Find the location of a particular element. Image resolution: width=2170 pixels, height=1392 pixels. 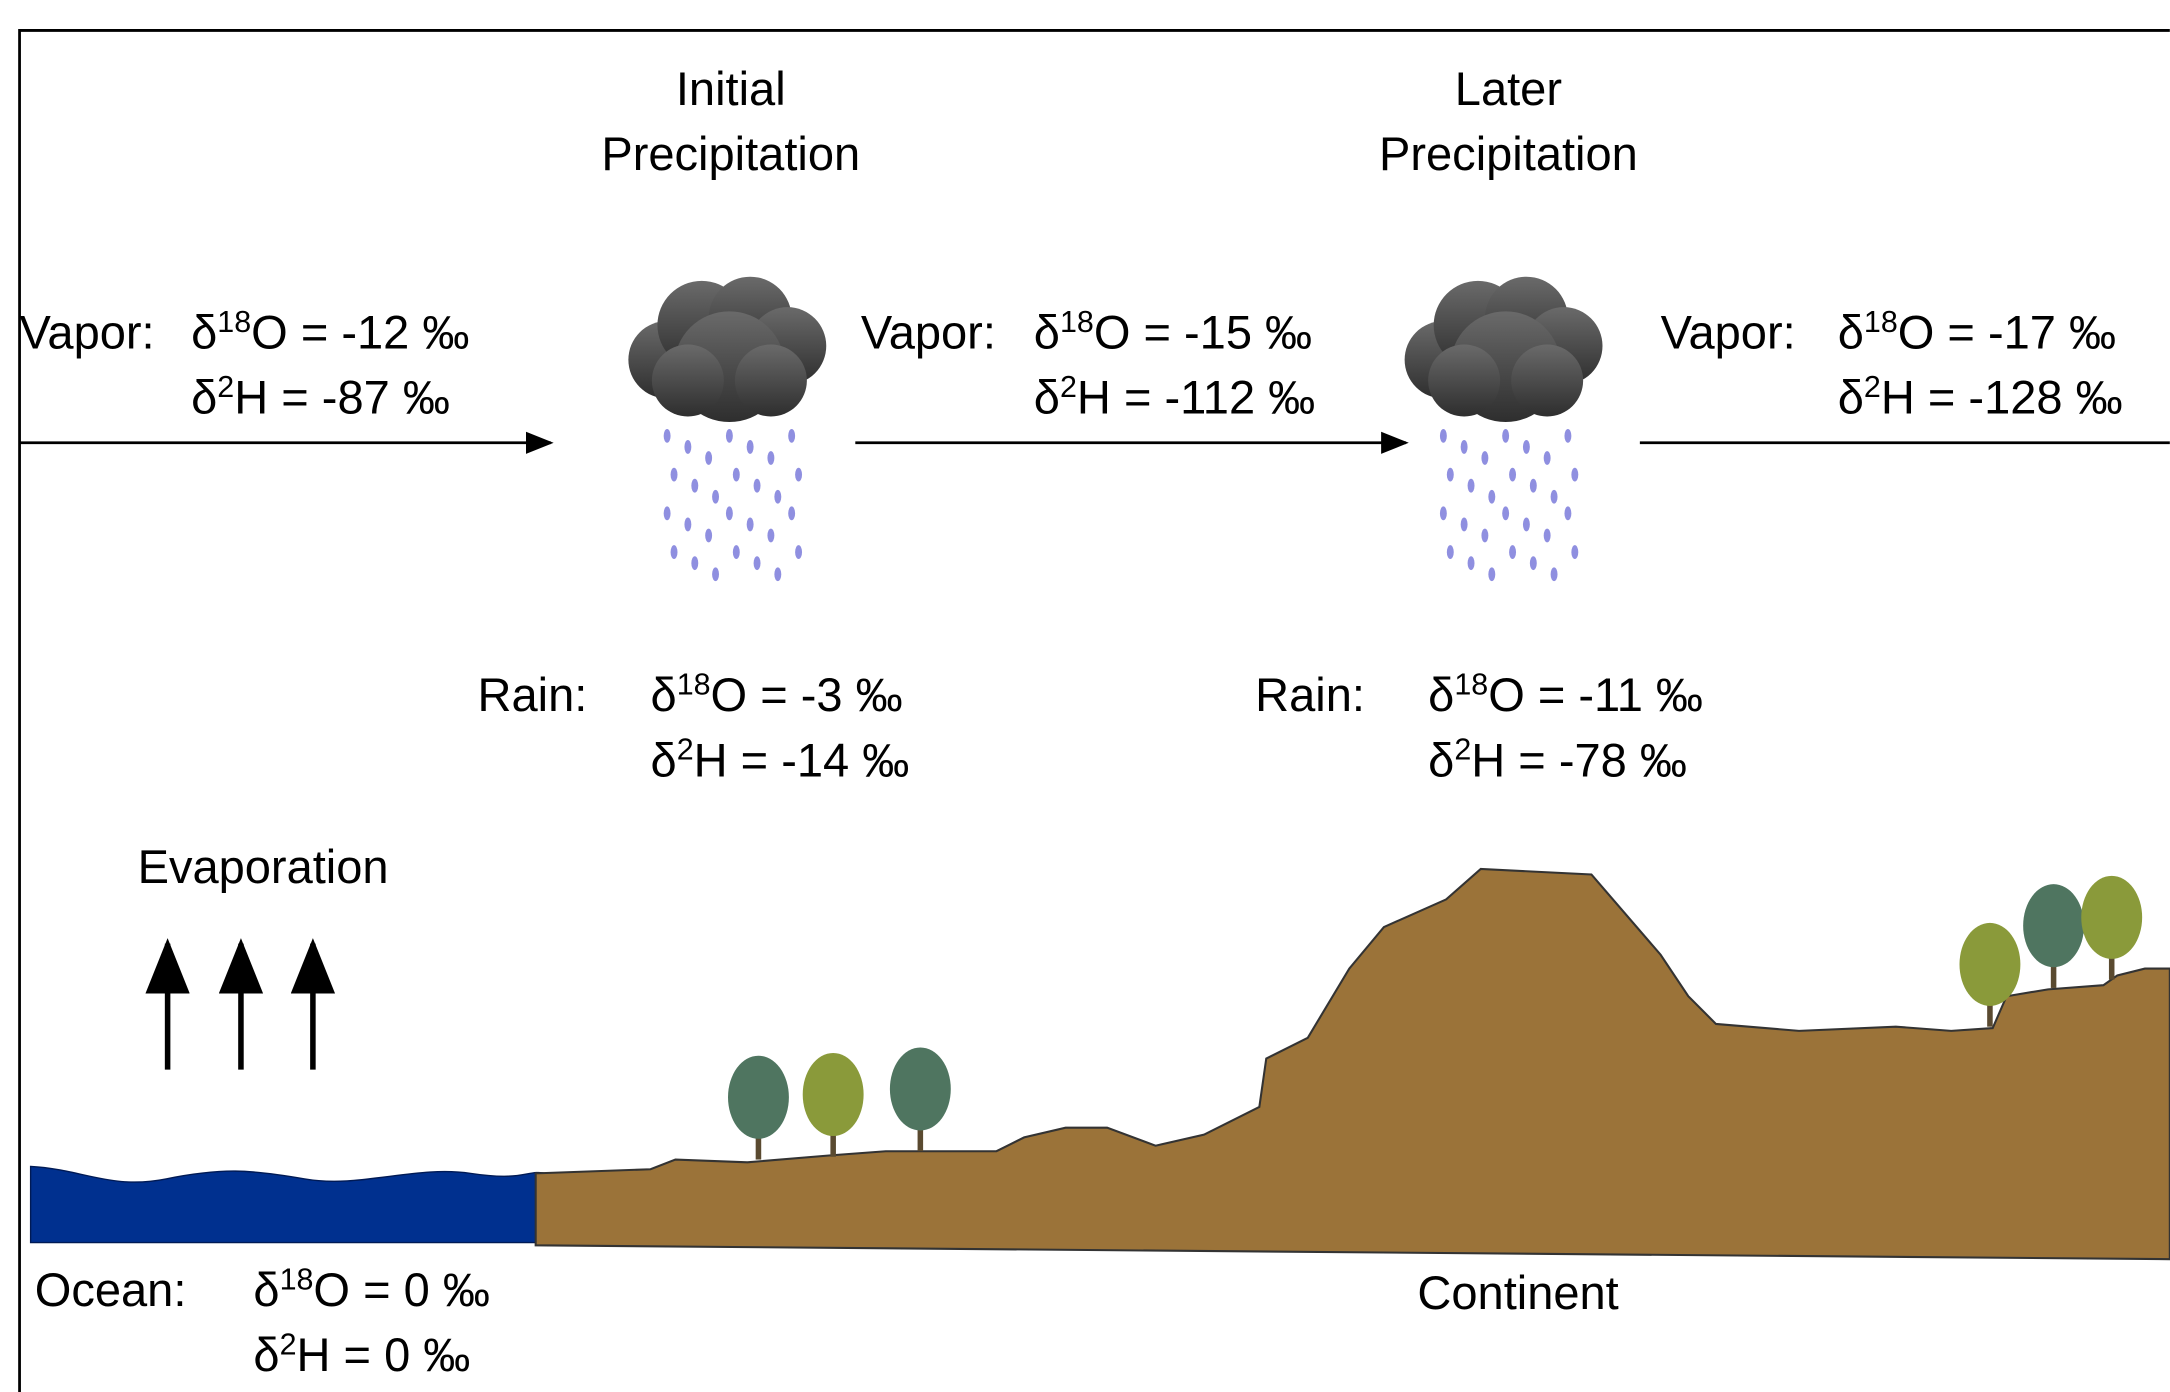

isotope-value: δ2H = -78 ‰ is located at coordinates (1557, 760).